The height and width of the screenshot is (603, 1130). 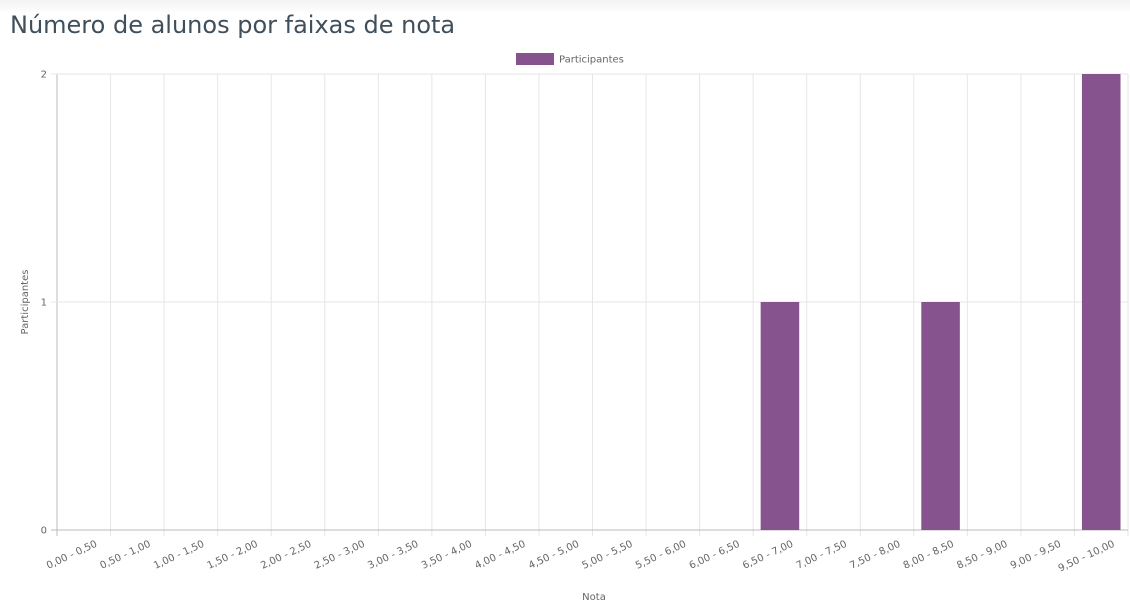 I want to click on x-tick-label: 4,00 - 4,50, so click(x=500, y=555).